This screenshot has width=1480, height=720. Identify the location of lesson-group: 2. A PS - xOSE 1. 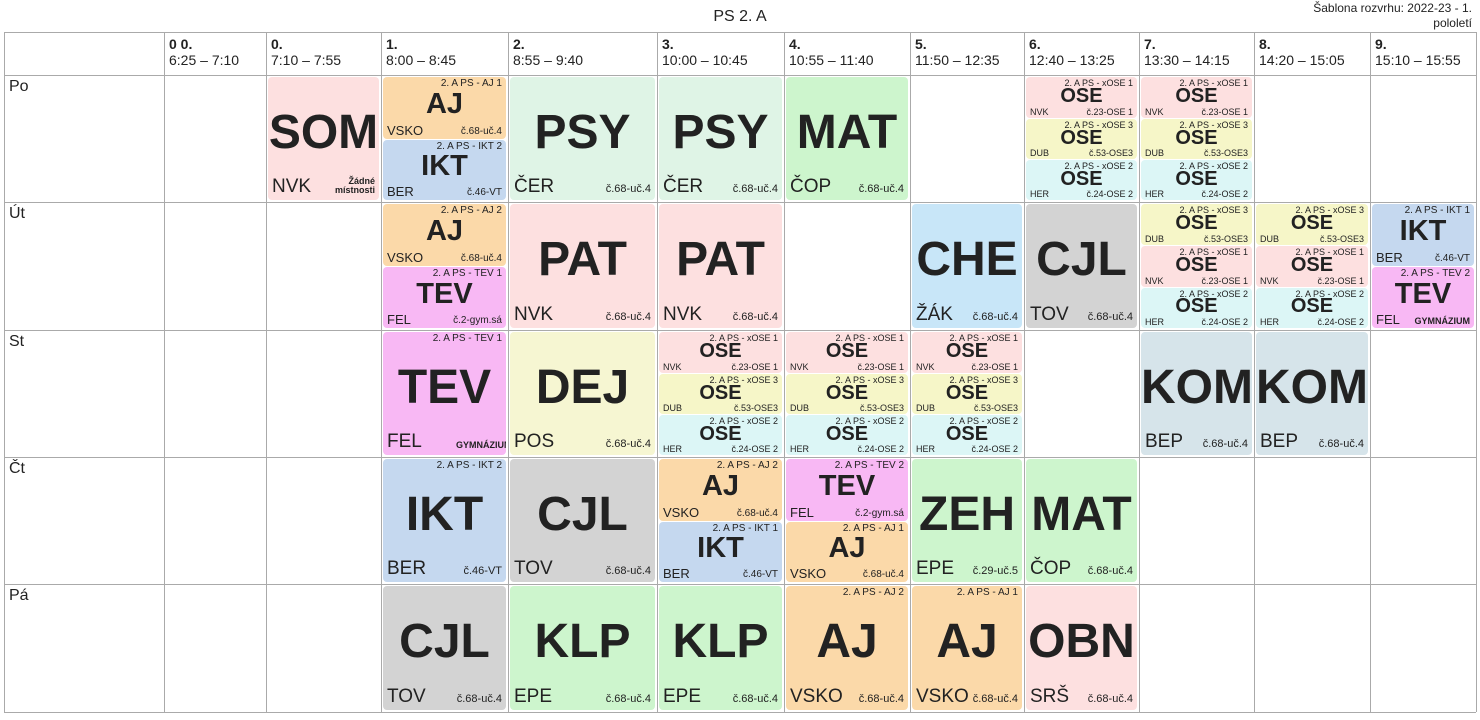
(1329, 252).